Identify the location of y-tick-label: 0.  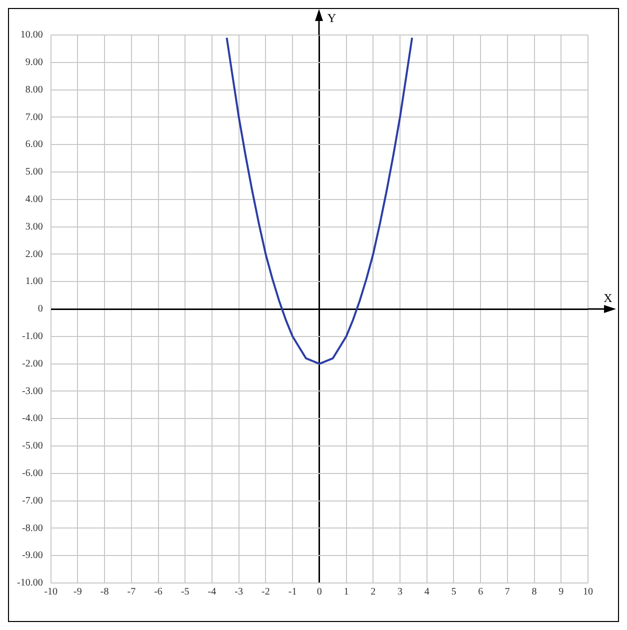
(40, 309).